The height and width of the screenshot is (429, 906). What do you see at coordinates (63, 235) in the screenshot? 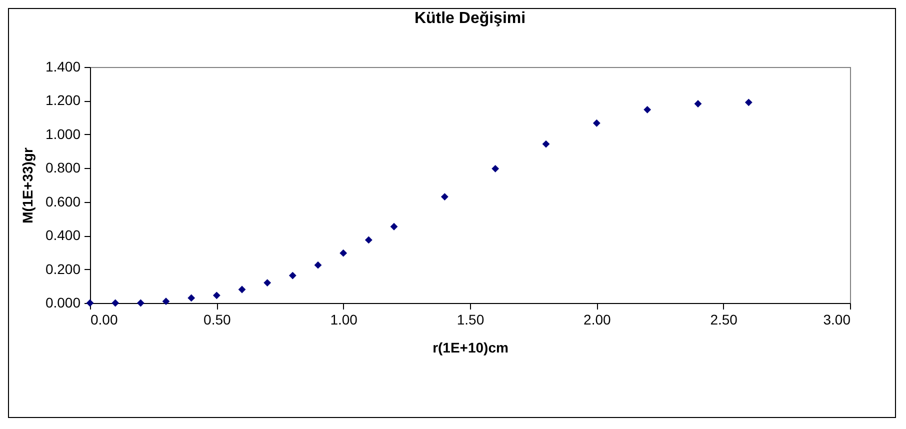
I see `y-tick-label: 0.400` at bounding box center [63, 235].